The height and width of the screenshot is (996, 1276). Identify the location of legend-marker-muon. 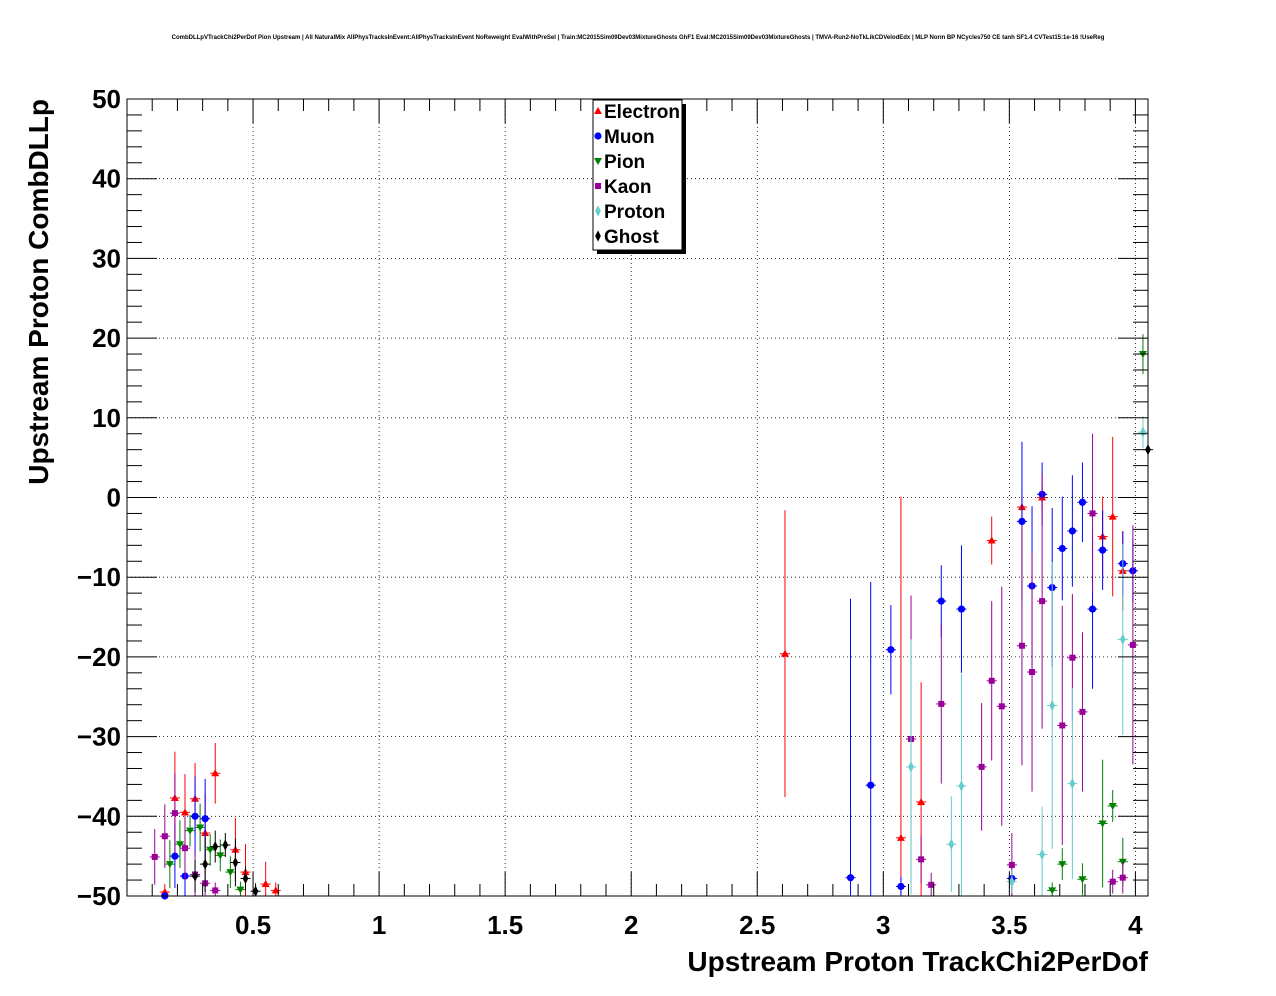
(598, 136).